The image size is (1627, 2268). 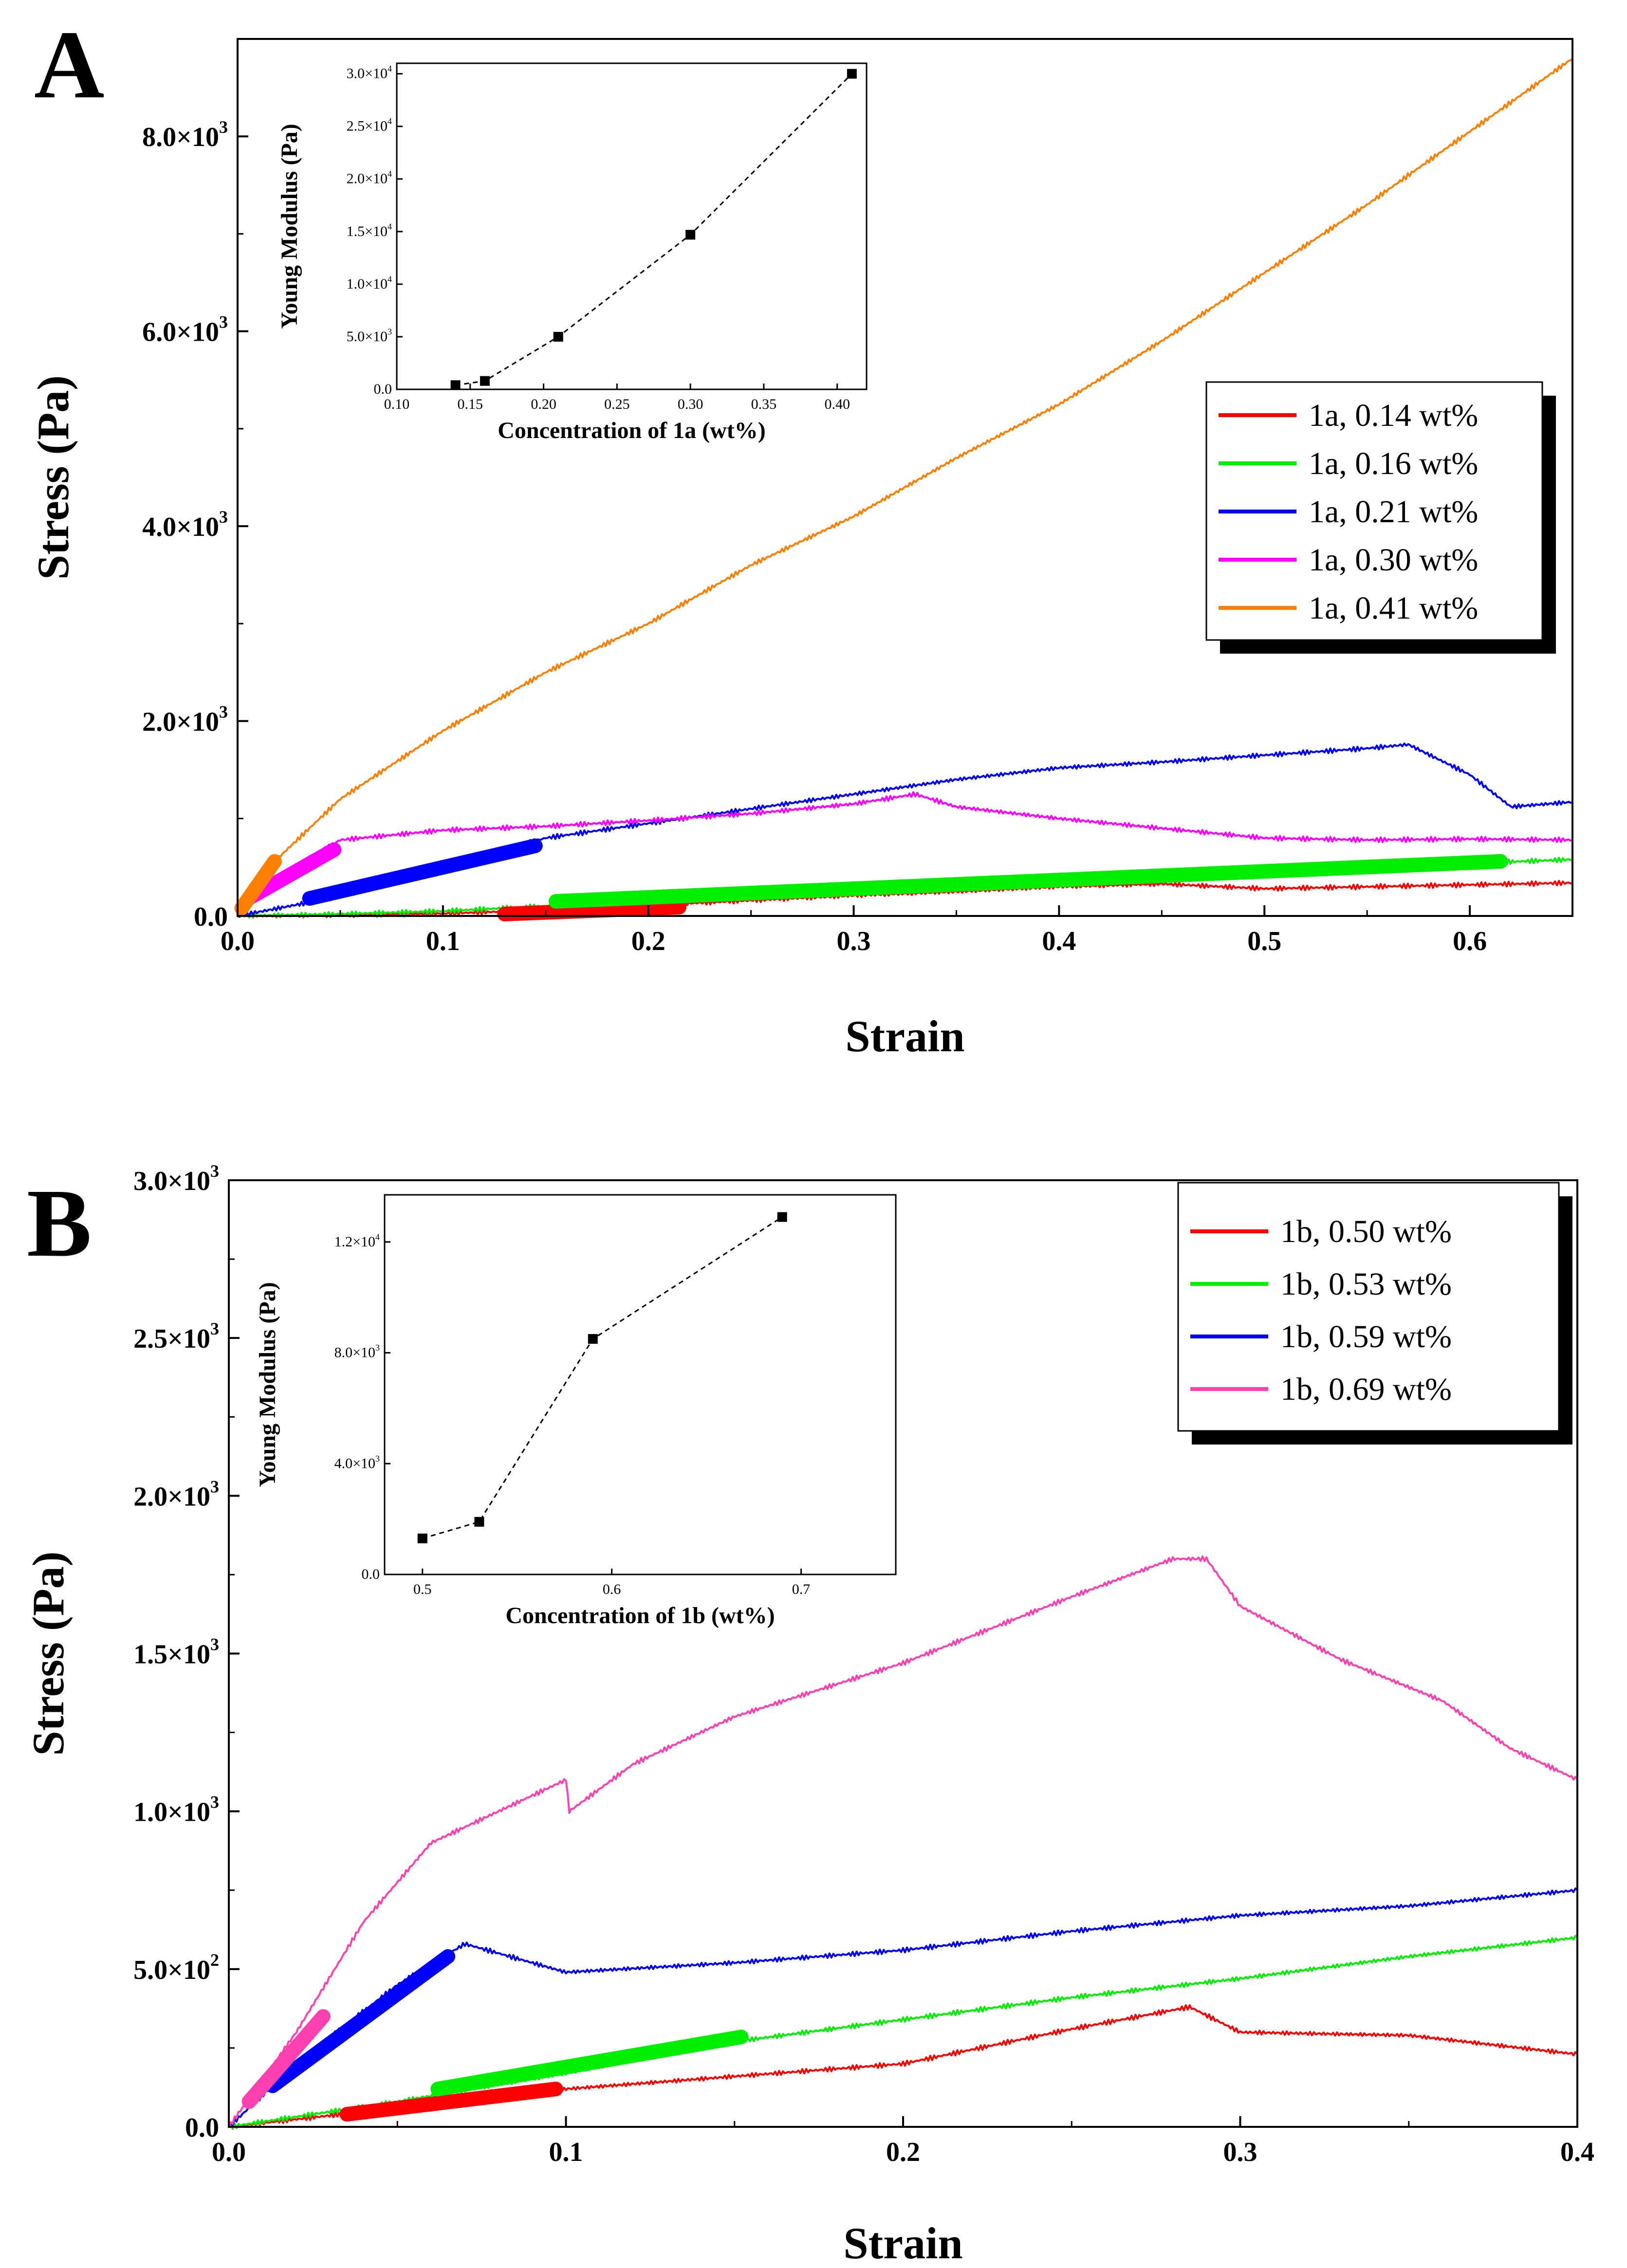 What do you see at coordinates (837, 404) in the screenshot?
I see `inset-x-tick-label: 0.40` at bounding box center [837, 404].